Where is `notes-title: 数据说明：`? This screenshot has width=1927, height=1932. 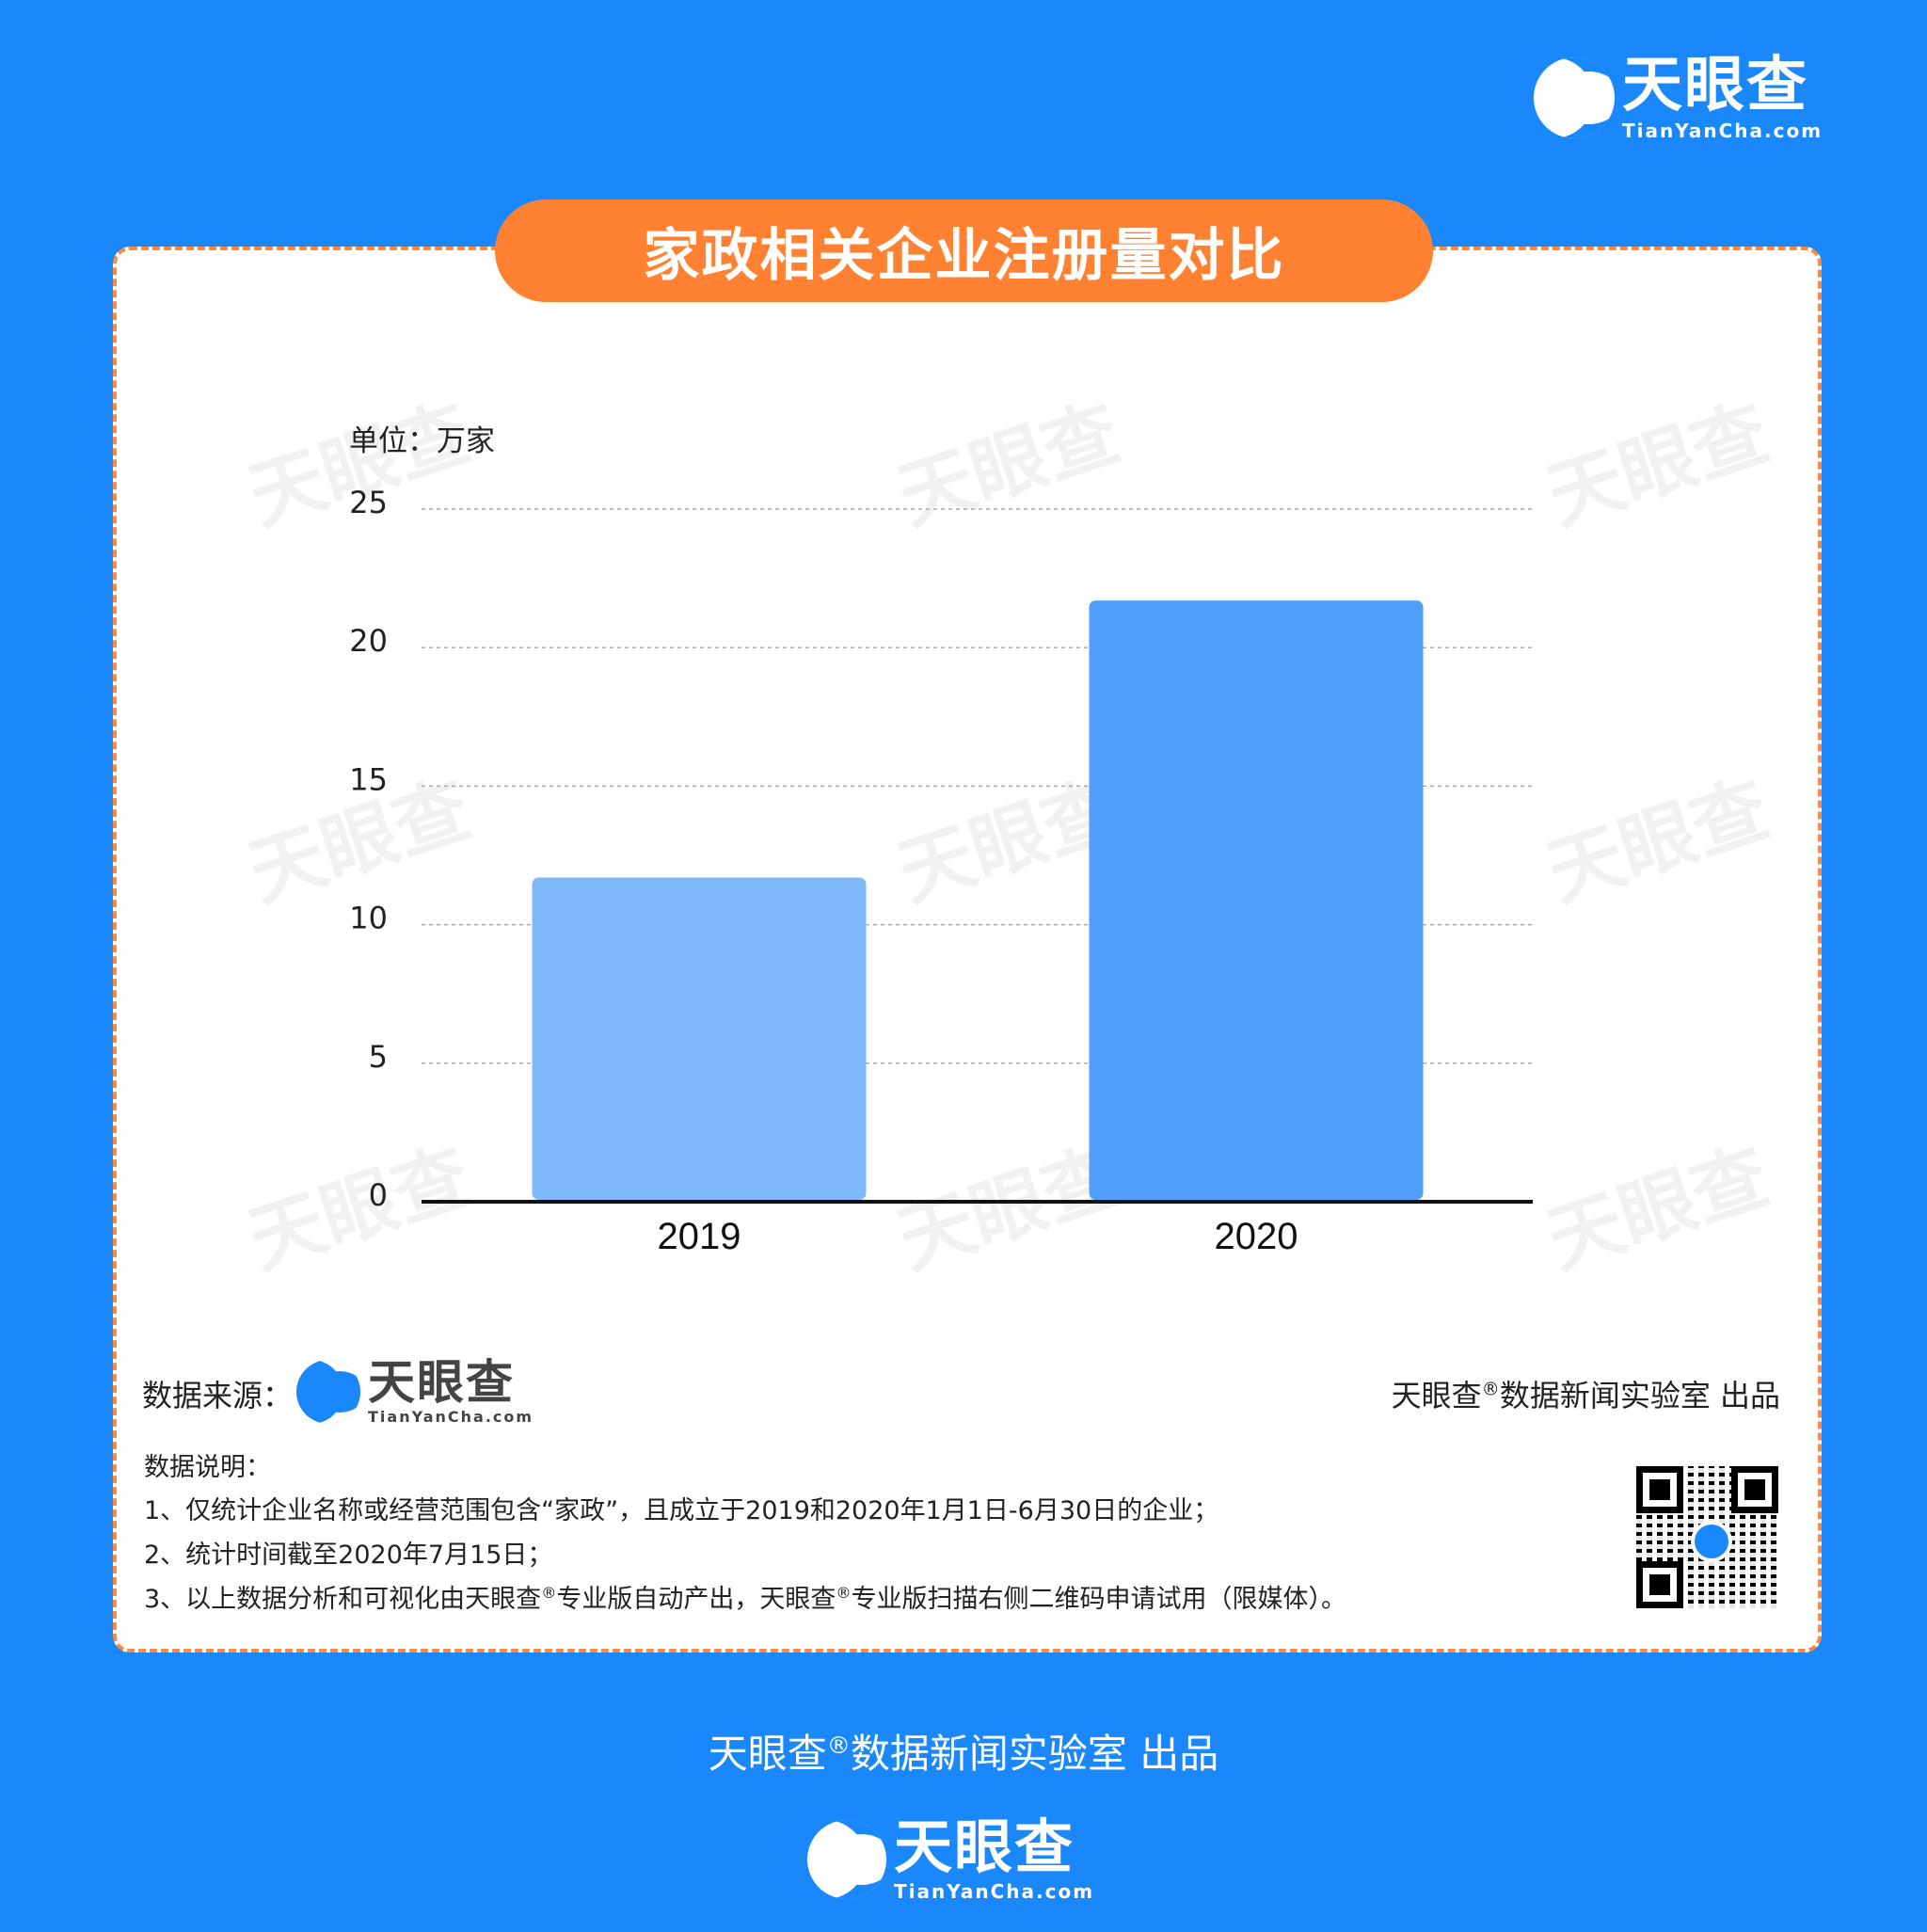
notes-title: 数据说明： is located at coordinates (207, 1467).